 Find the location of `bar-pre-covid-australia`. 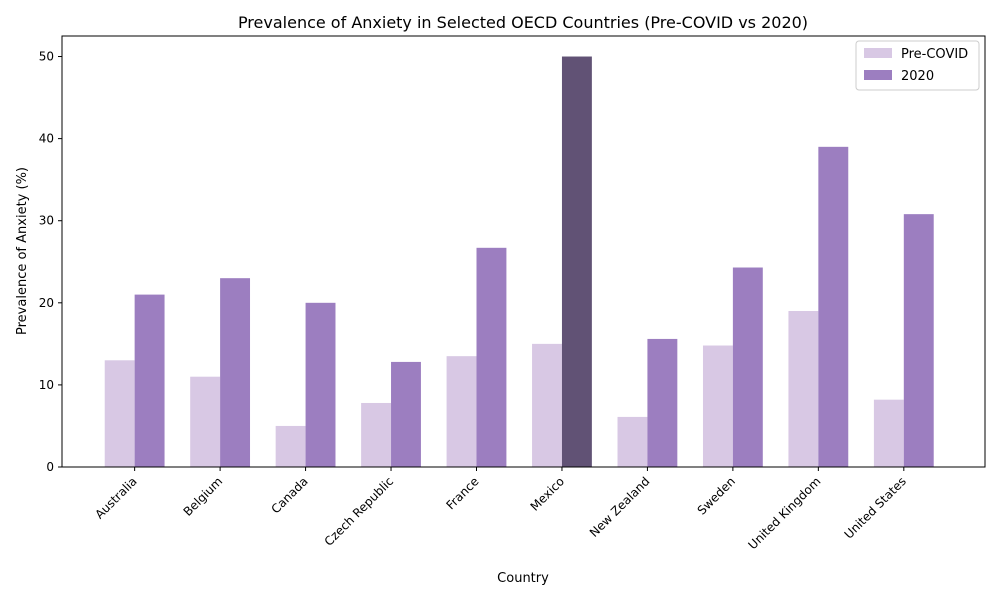

bar-pre-covid-australia is located at coordinates (119, 413).